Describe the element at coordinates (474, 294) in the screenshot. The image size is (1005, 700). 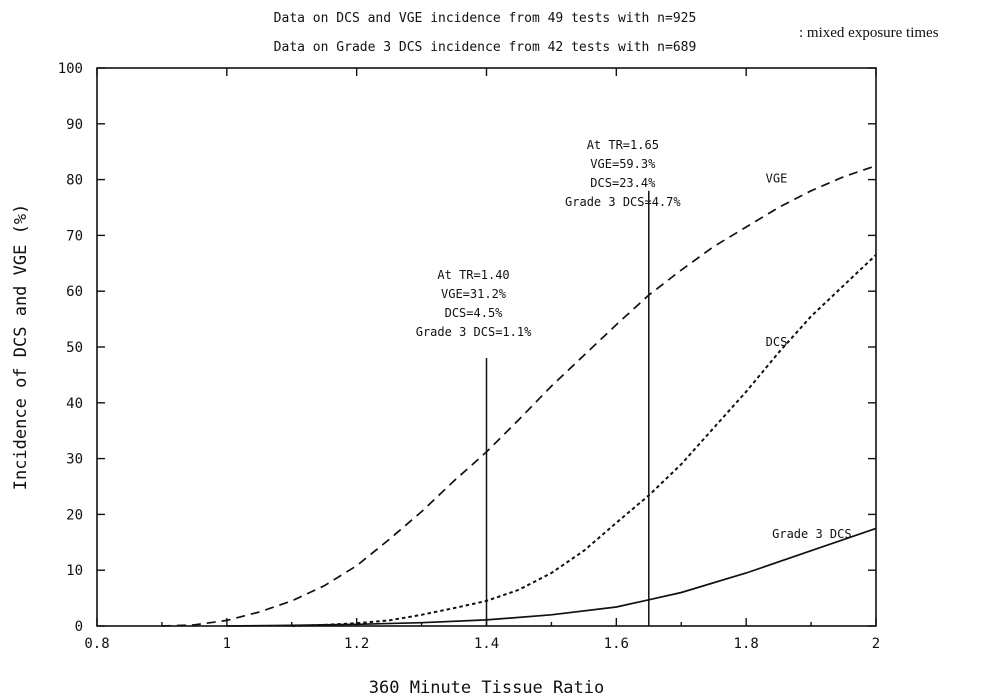
I see `annotation-text: VGE=31.2%` at that location.